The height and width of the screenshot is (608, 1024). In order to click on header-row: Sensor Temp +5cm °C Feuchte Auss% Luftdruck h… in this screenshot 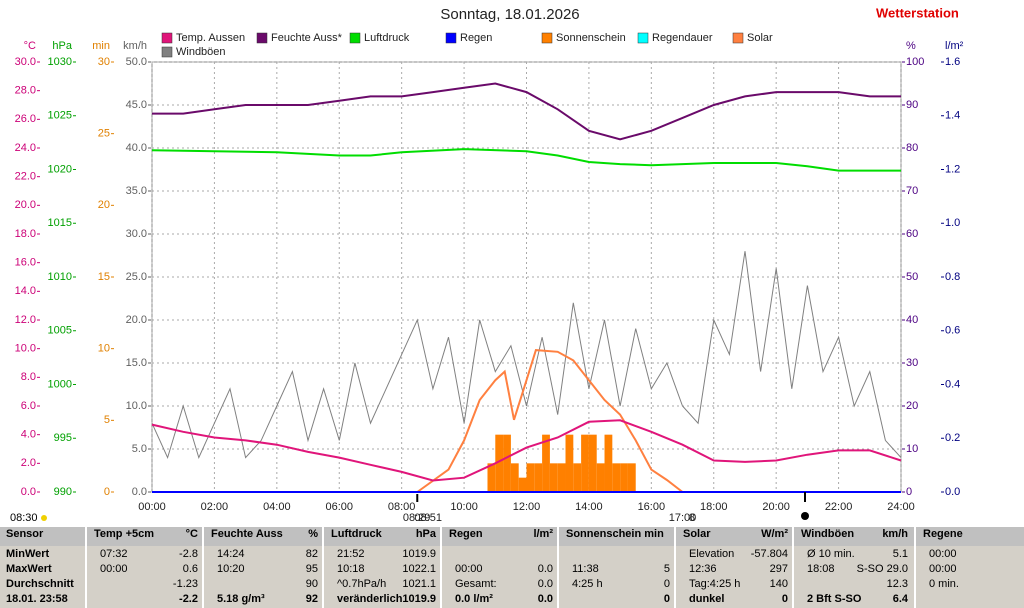, I will do `click(512, 536)`.